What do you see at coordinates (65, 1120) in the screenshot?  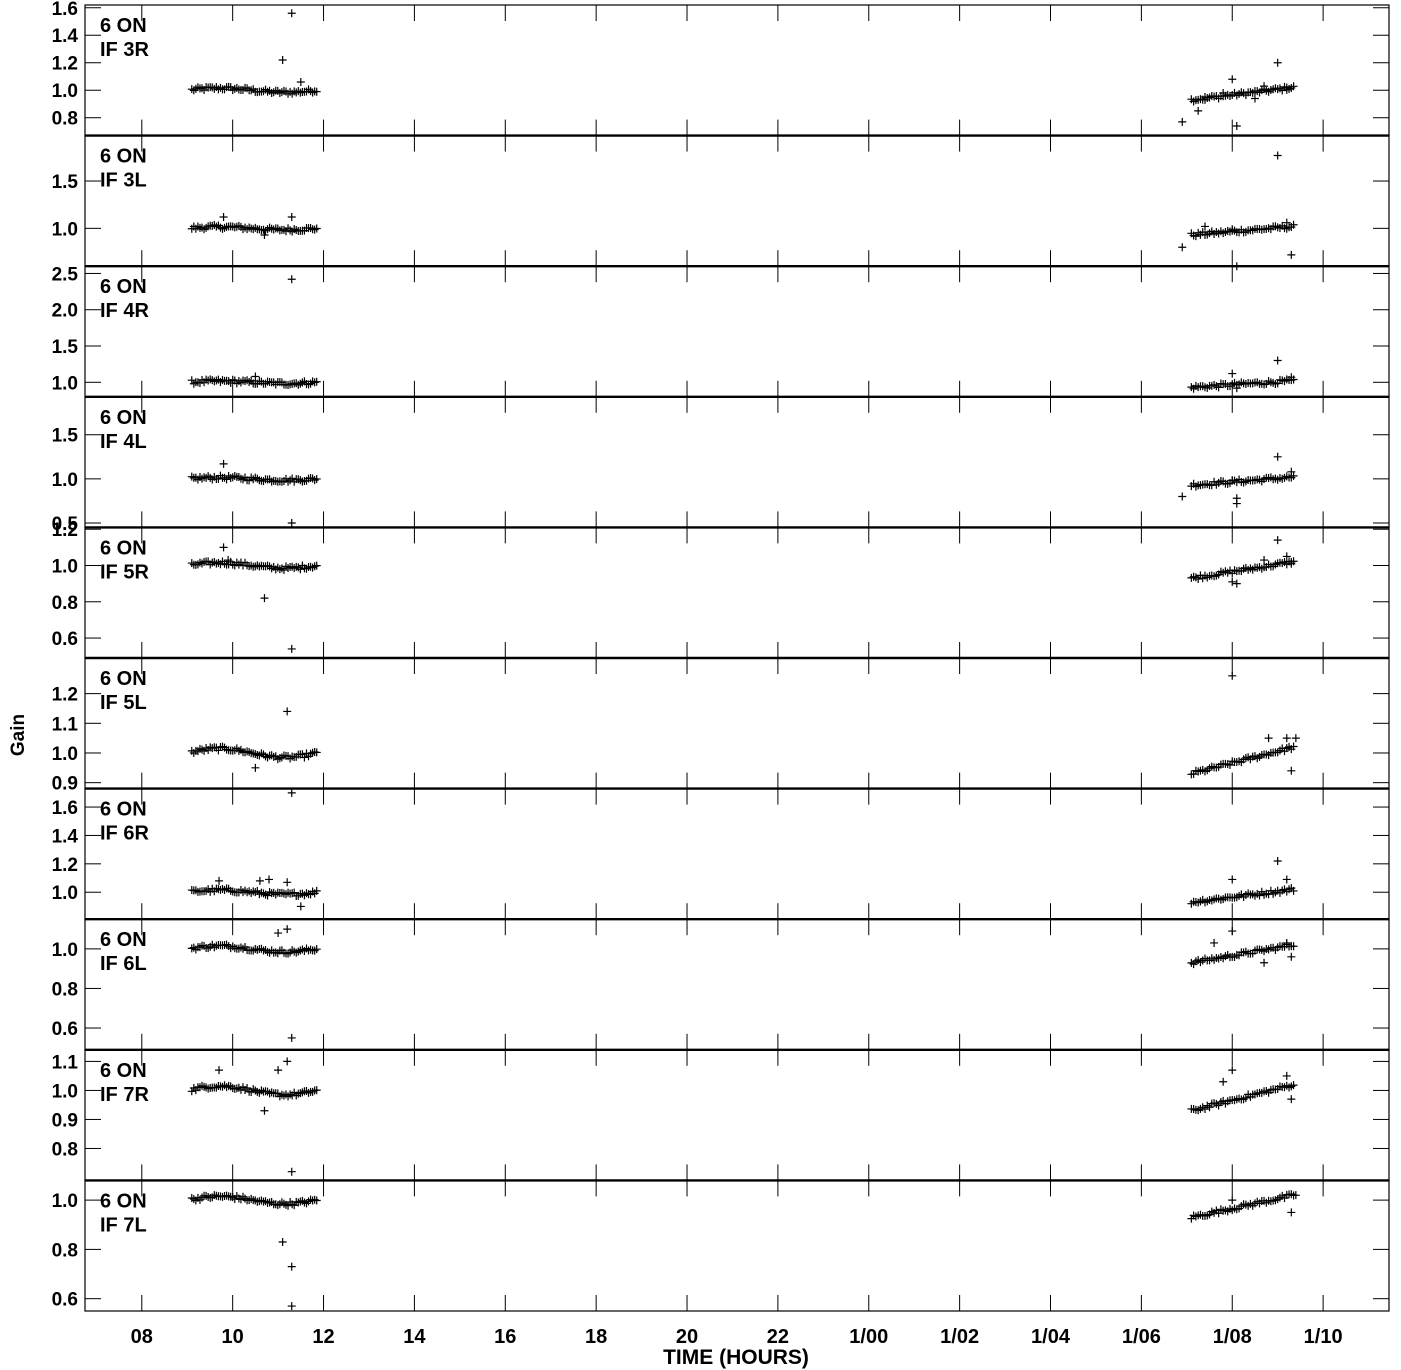 I see `y-tick-label: 0.9` at bounding box center [65, 1120].